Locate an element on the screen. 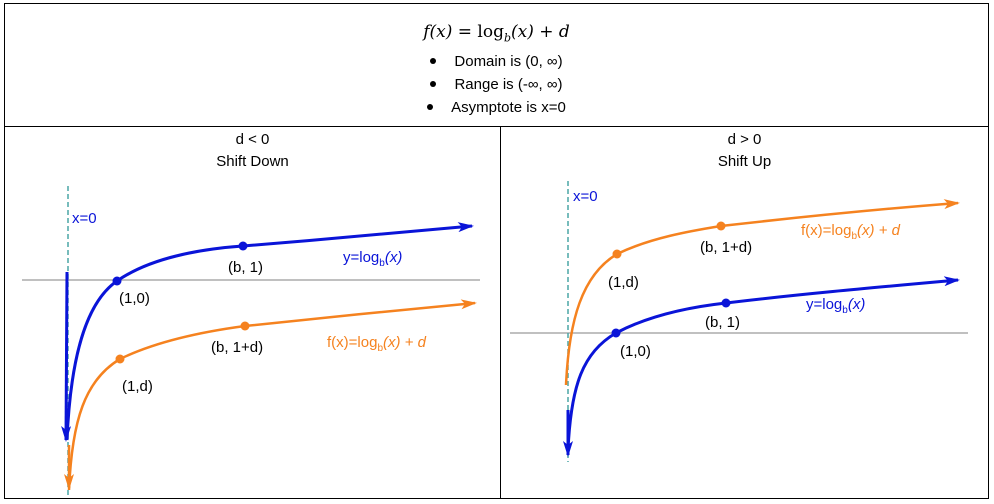 The height and width of the screenshot is (504, 994). formula: f(x) = logb(x) + d is located at coordinates (496, 35).